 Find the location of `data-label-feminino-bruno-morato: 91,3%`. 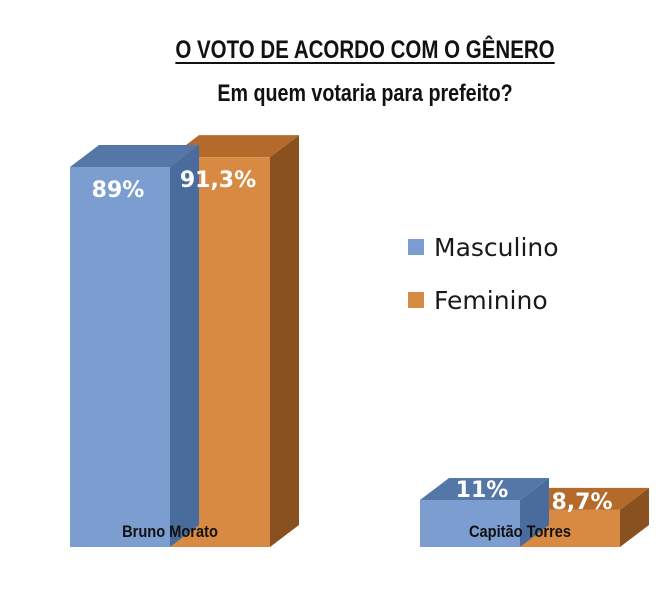

data-label-feminino-bruno-morato: 91,3% is located at coordinates (218, 180).